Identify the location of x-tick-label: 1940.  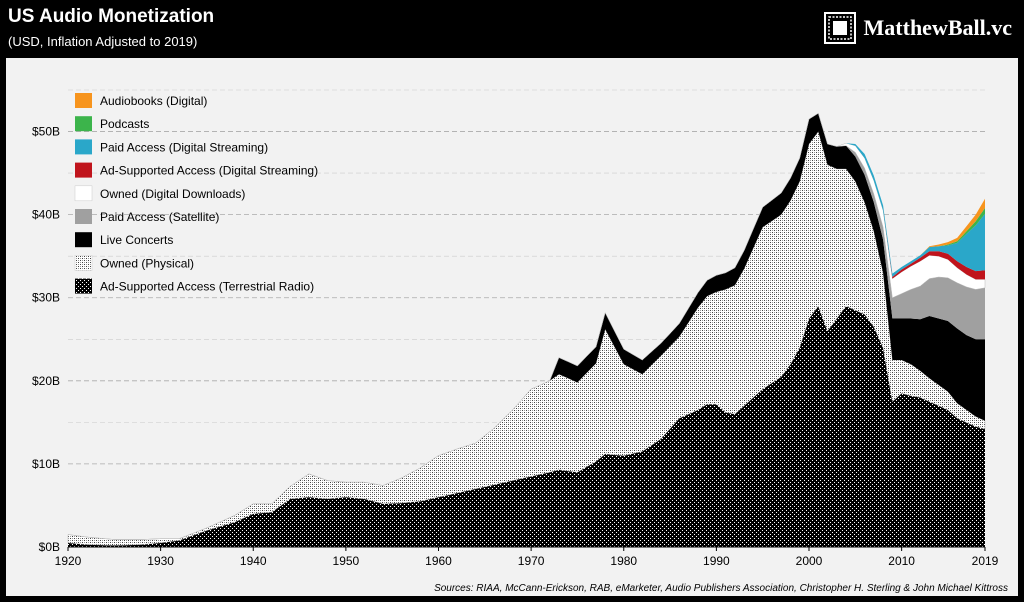
(253, 561).